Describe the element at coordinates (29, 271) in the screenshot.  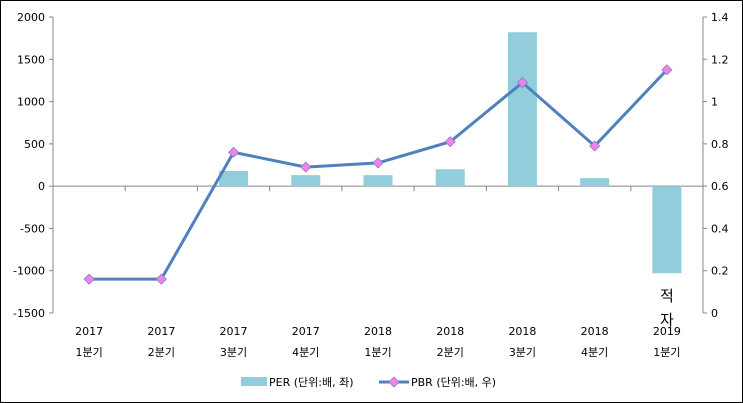
I see `left-tick-label: -1000` at that location.